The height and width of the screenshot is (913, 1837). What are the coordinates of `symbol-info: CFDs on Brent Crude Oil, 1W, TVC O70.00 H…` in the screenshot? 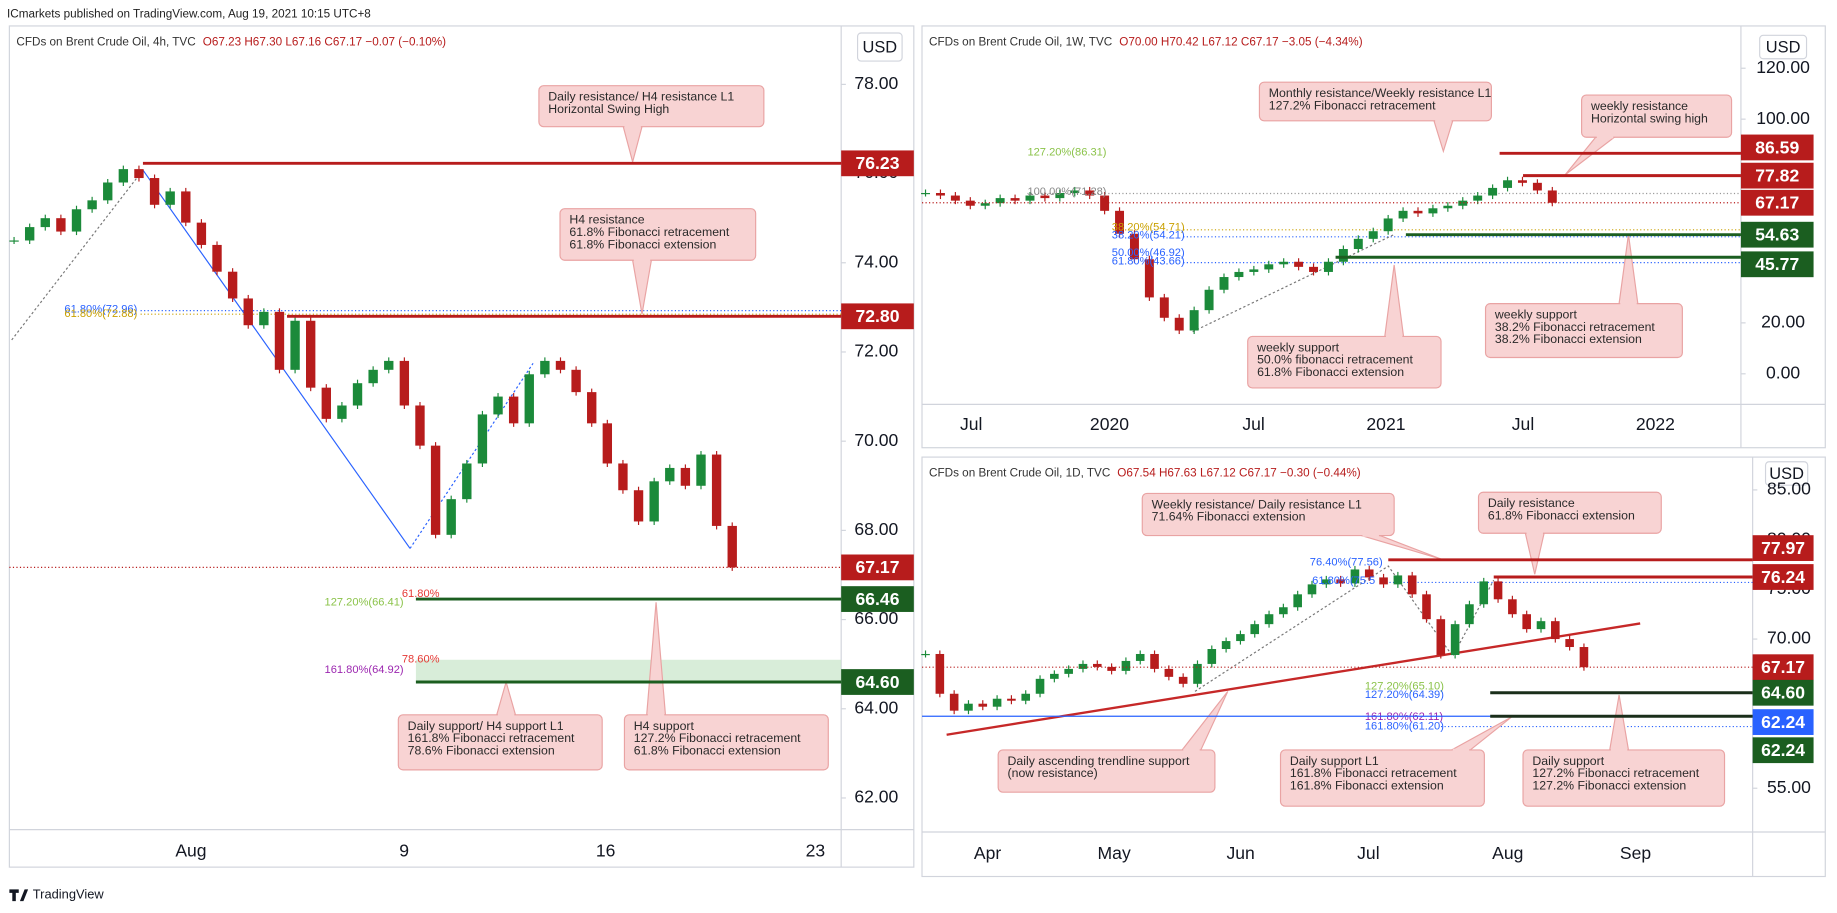 It's located at (1146, 41).